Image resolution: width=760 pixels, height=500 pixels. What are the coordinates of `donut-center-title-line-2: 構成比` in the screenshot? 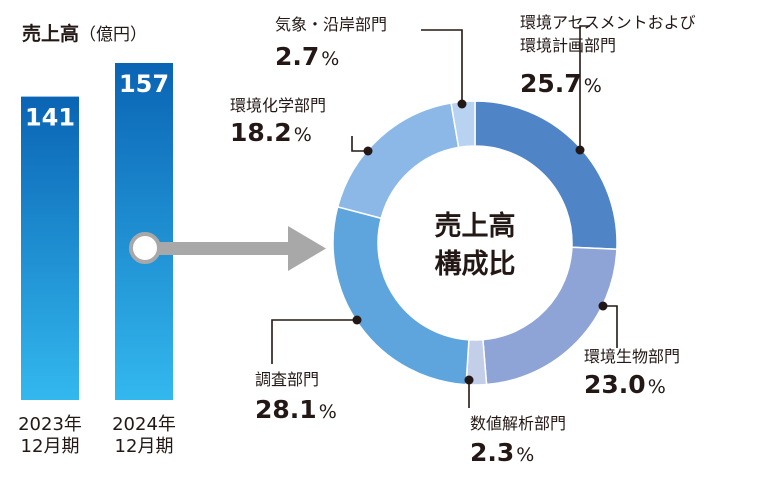 It's located at (475, 264).